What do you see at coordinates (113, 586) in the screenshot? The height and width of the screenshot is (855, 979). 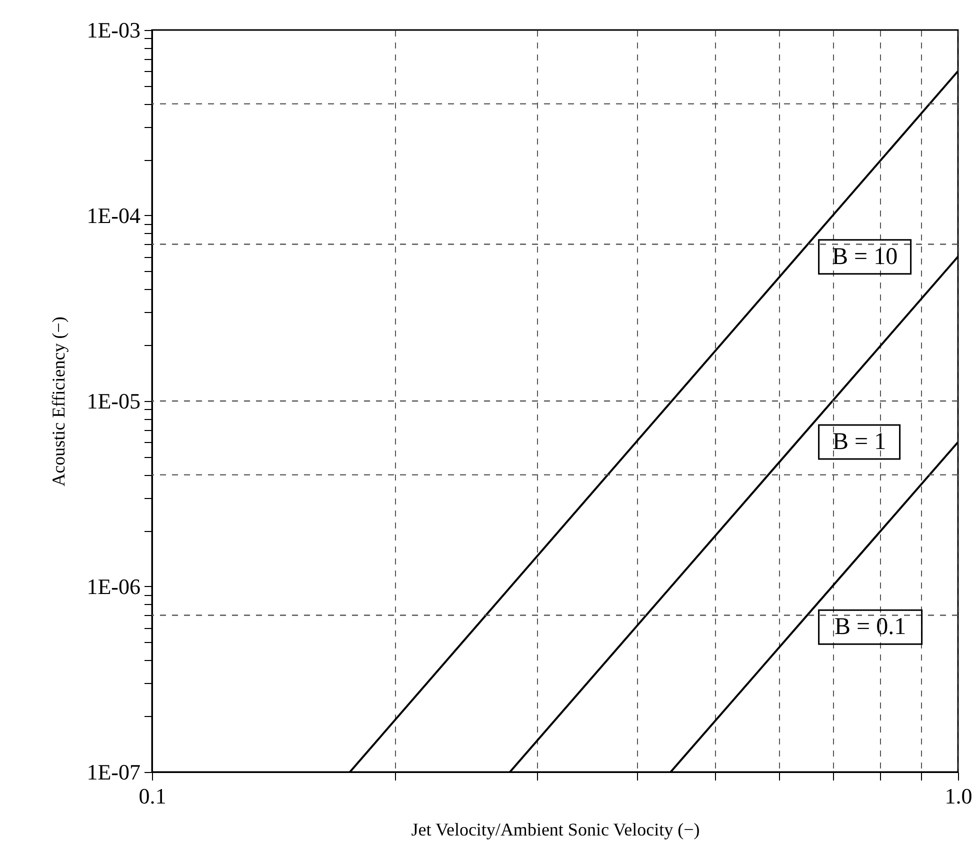 I see `y-tick-label: 1E-06` at bounding box center [113, 586].